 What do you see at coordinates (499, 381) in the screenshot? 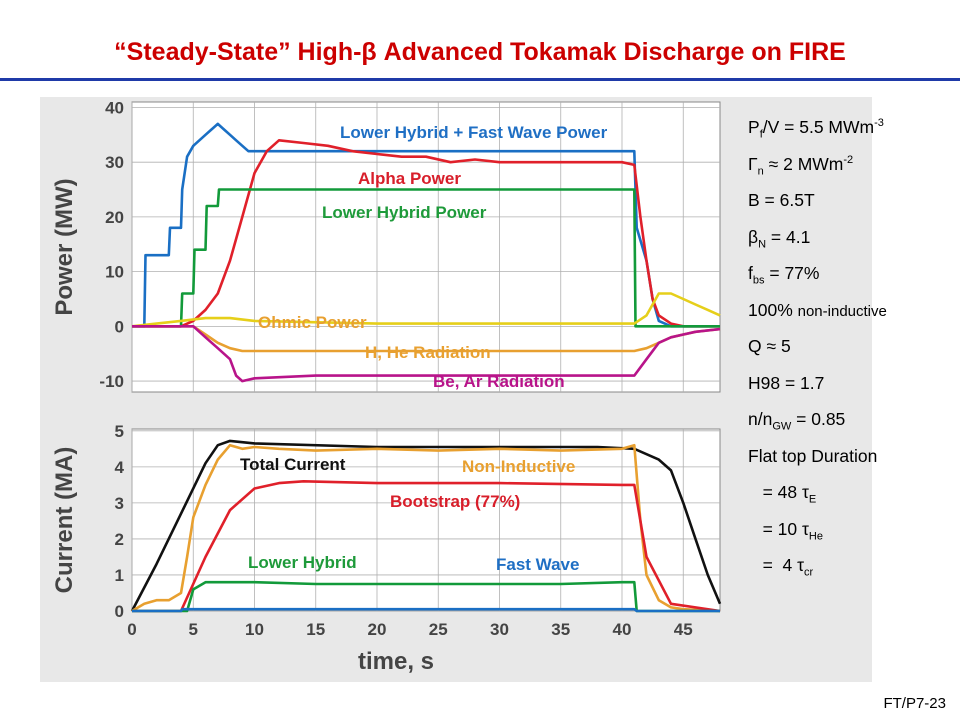
I see `series-label: Be, Ar Radiation` at bounding box center [499, 381].